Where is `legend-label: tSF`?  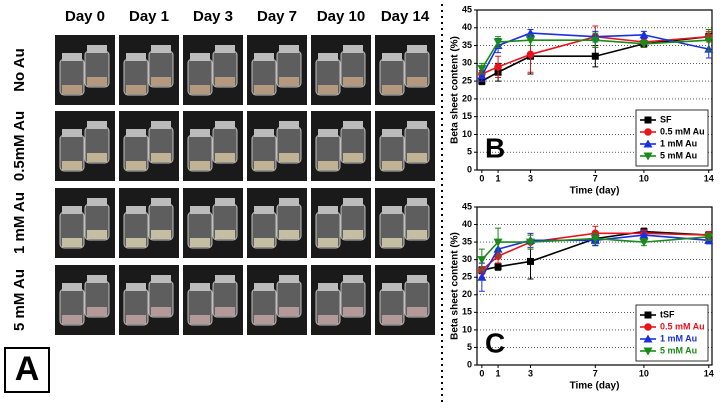
legend-label: tSF is located at coordinates (667, 314).